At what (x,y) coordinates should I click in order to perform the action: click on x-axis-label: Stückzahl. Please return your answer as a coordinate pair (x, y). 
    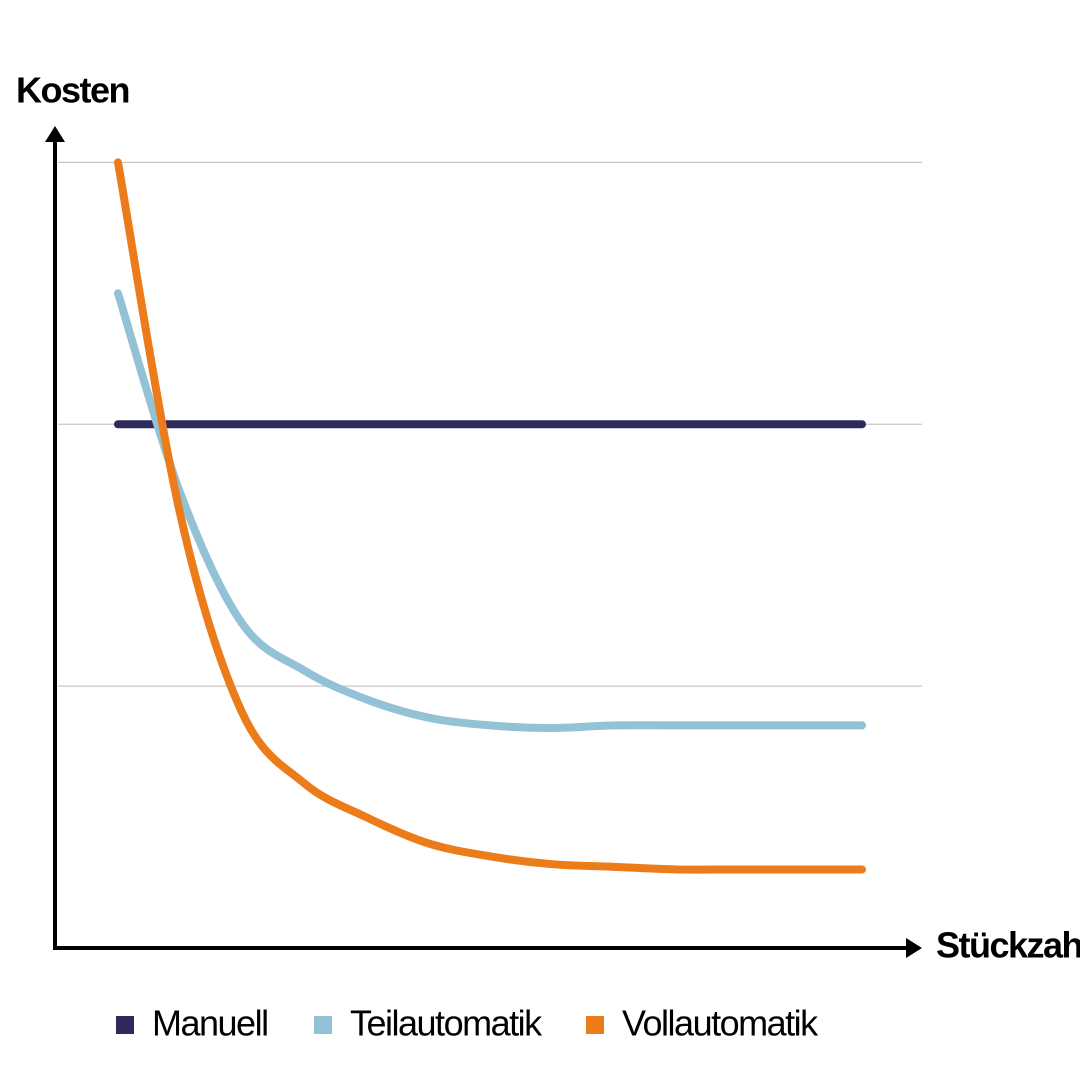
    Looking at the image, I should click on (1008, 945).